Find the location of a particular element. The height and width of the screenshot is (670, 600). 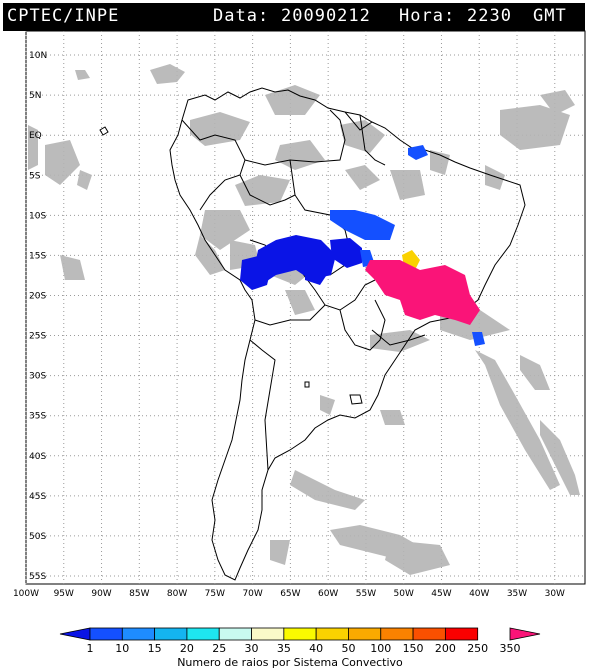

convective-systems is located at coordinates (362, 245).